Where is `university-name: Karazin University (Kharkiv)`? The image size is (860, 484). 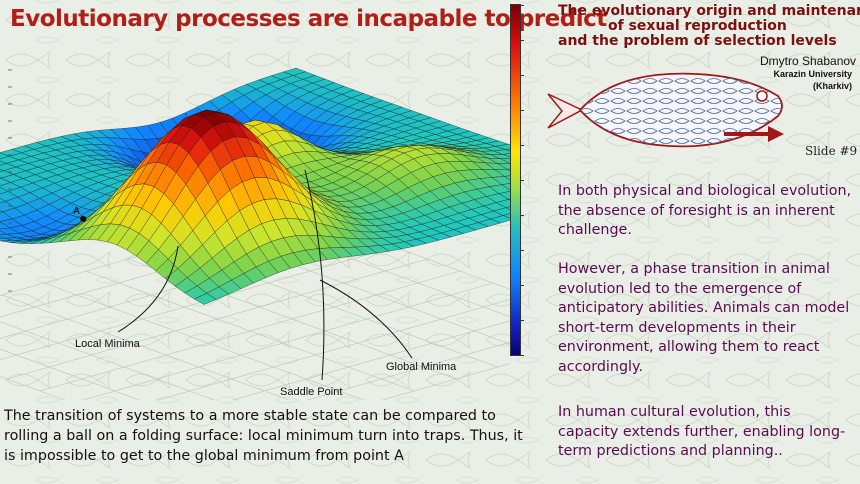
university-name: Karazin University (Kharkiv) is located at coordinates (812, 80).